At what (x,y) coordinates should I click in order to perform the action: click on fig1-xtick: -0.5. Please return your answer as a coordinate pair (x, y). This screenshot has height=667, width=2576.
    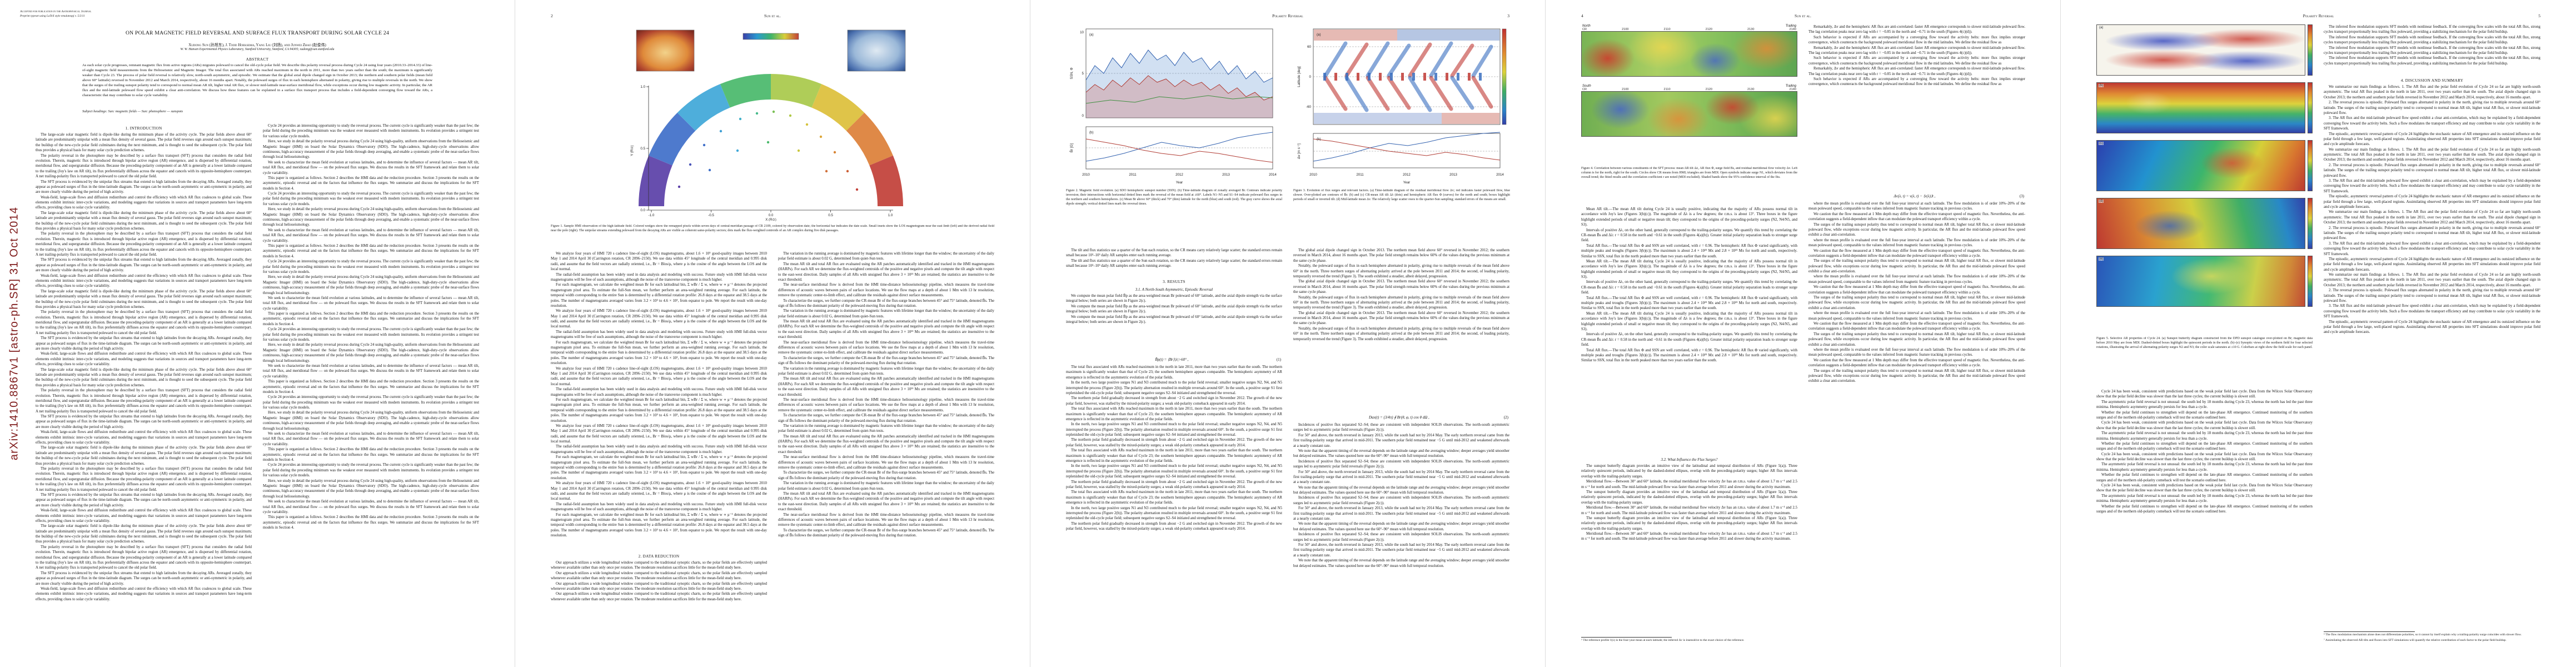
    Looking at the image, I should click on (711, 215).